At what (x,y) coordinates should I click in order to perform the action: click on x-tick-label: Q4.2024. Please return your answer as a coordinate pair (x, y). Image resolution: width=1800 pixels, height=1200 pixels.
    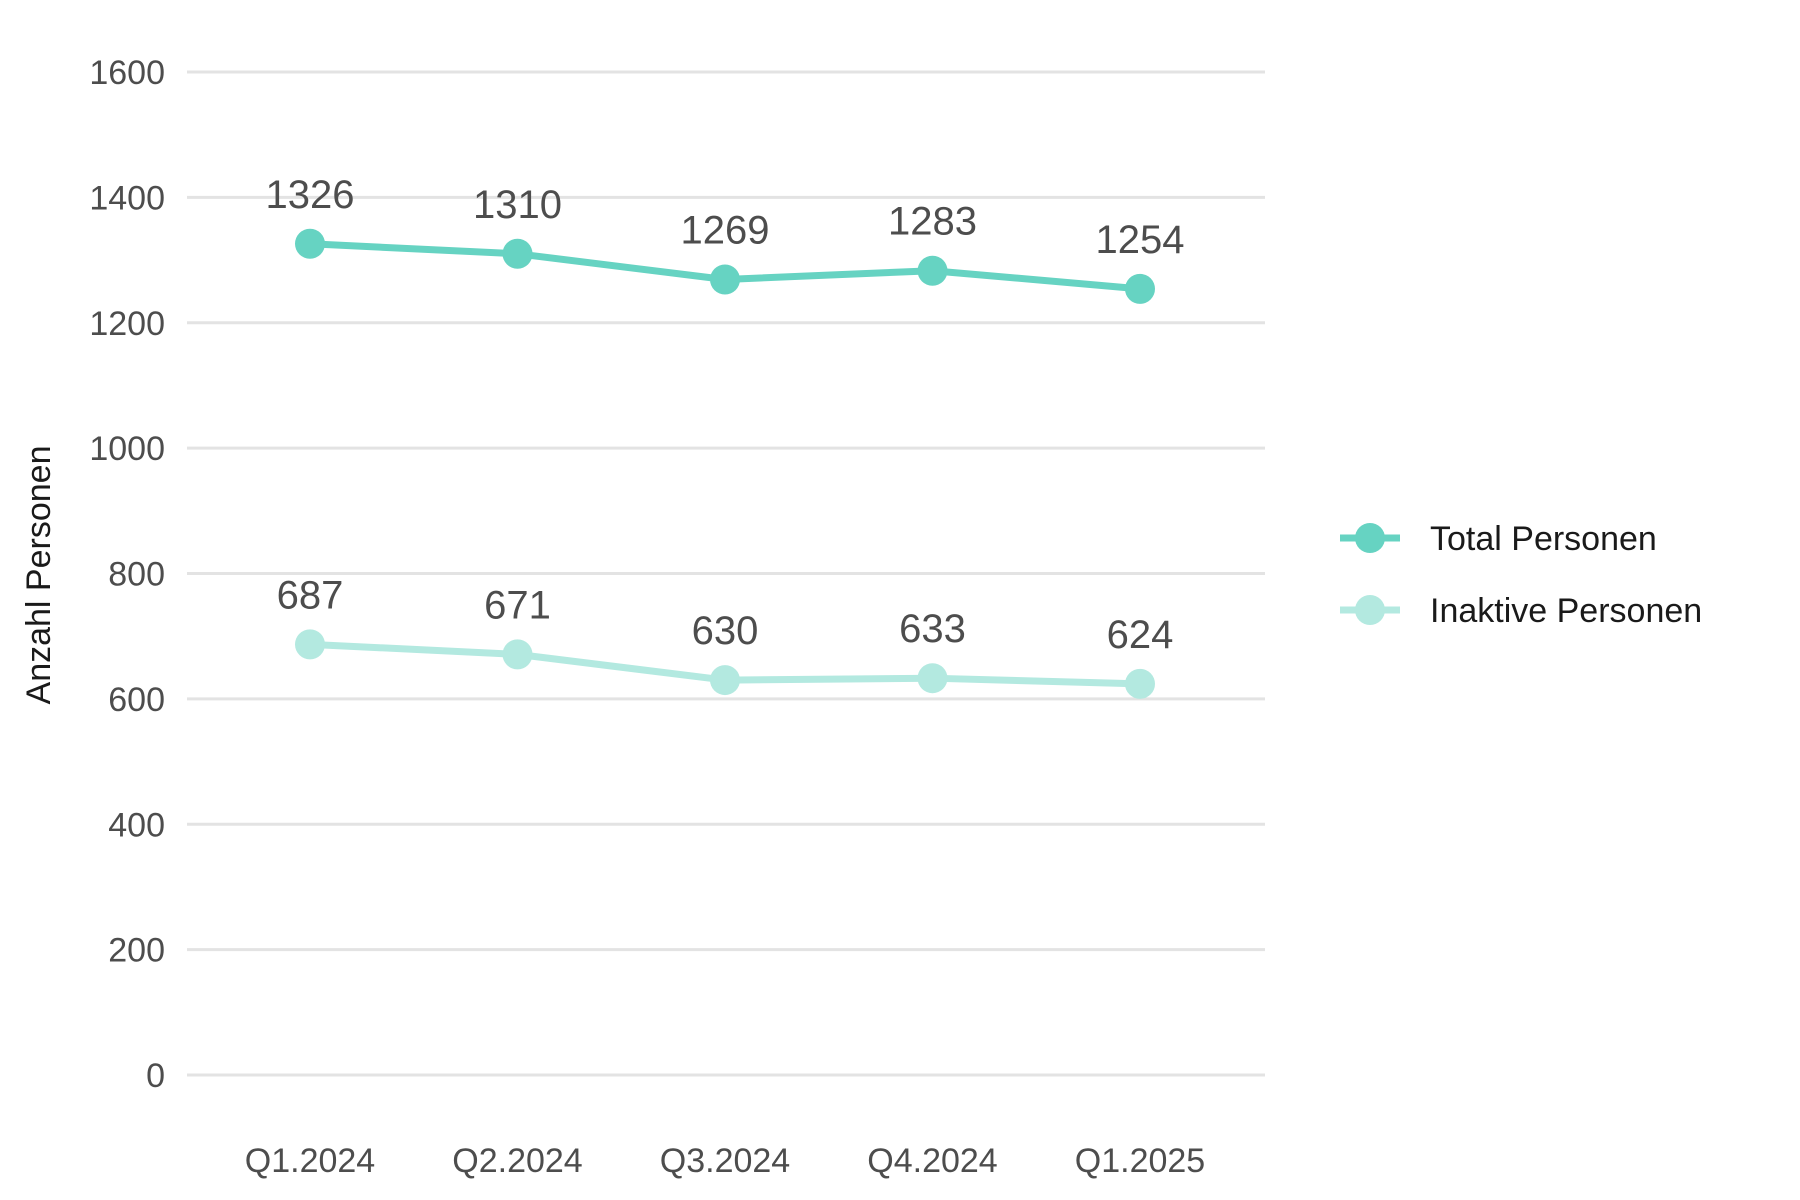
    Looking at the image, I should click on (932, 1161).